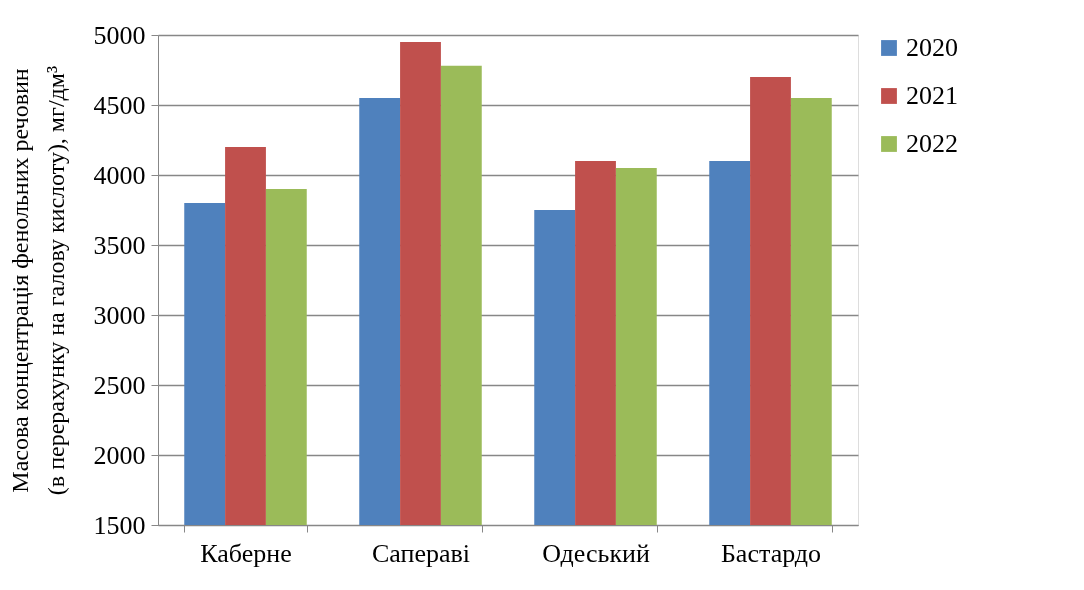 The image size is (1084, 590). I want to click on legend-label: 2022, so click(932, 143).